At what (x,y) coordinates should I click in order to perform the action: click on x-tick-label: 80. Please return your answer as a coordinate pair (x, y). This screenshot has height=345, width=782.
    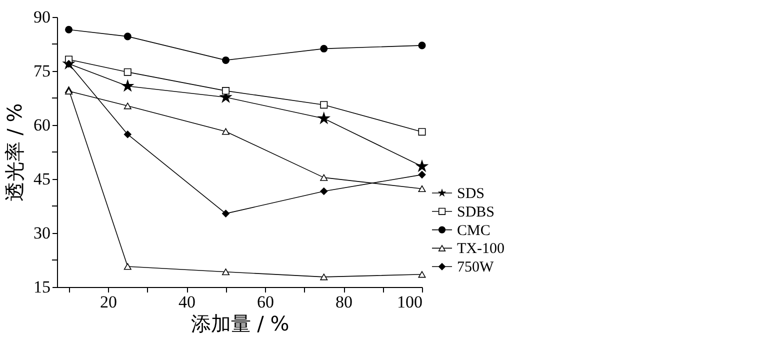
    Looking at the image, I should click on (344, 302).